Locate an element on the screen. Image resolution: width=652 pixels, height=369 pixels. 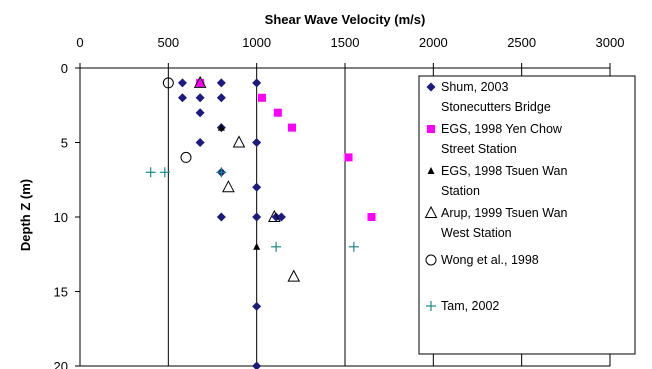
x-axis-ticks: 0 500 1000 1500 2000 2500 3000 is located at coordinates (350, 51).